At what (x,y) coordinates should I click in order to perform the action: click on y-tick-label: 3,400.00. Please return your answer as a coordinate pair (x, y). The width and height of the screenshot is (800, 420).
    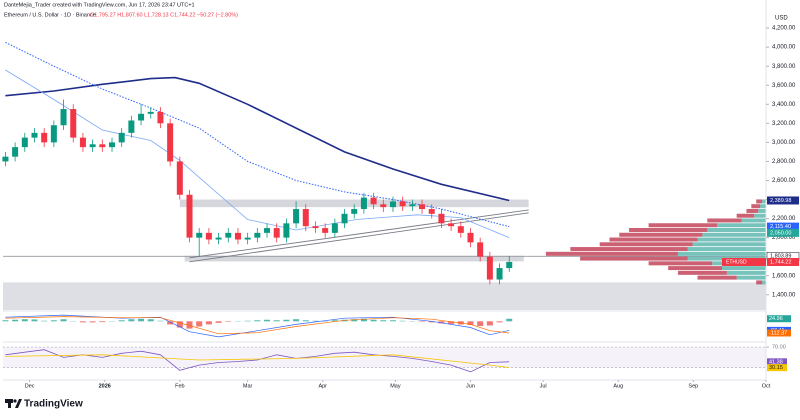
    Looking at the image, I should click on (784, 105).